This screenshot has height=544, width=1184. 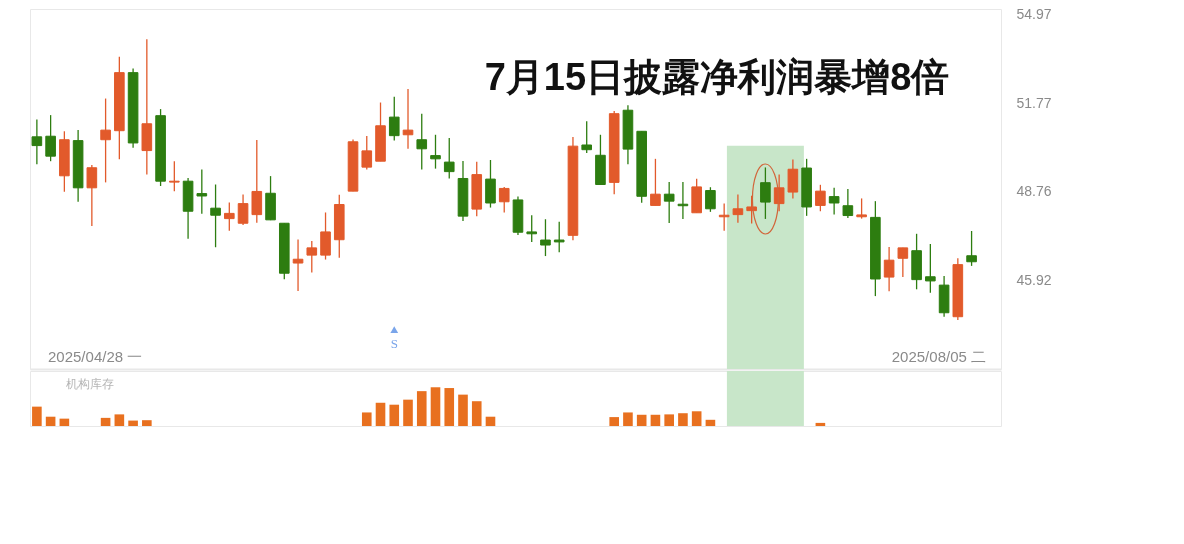 What do you see at coordinates (938, 356) in the screenshot?
I see `annotation: 2025/08/05 二` at bounding box center [938, 356].